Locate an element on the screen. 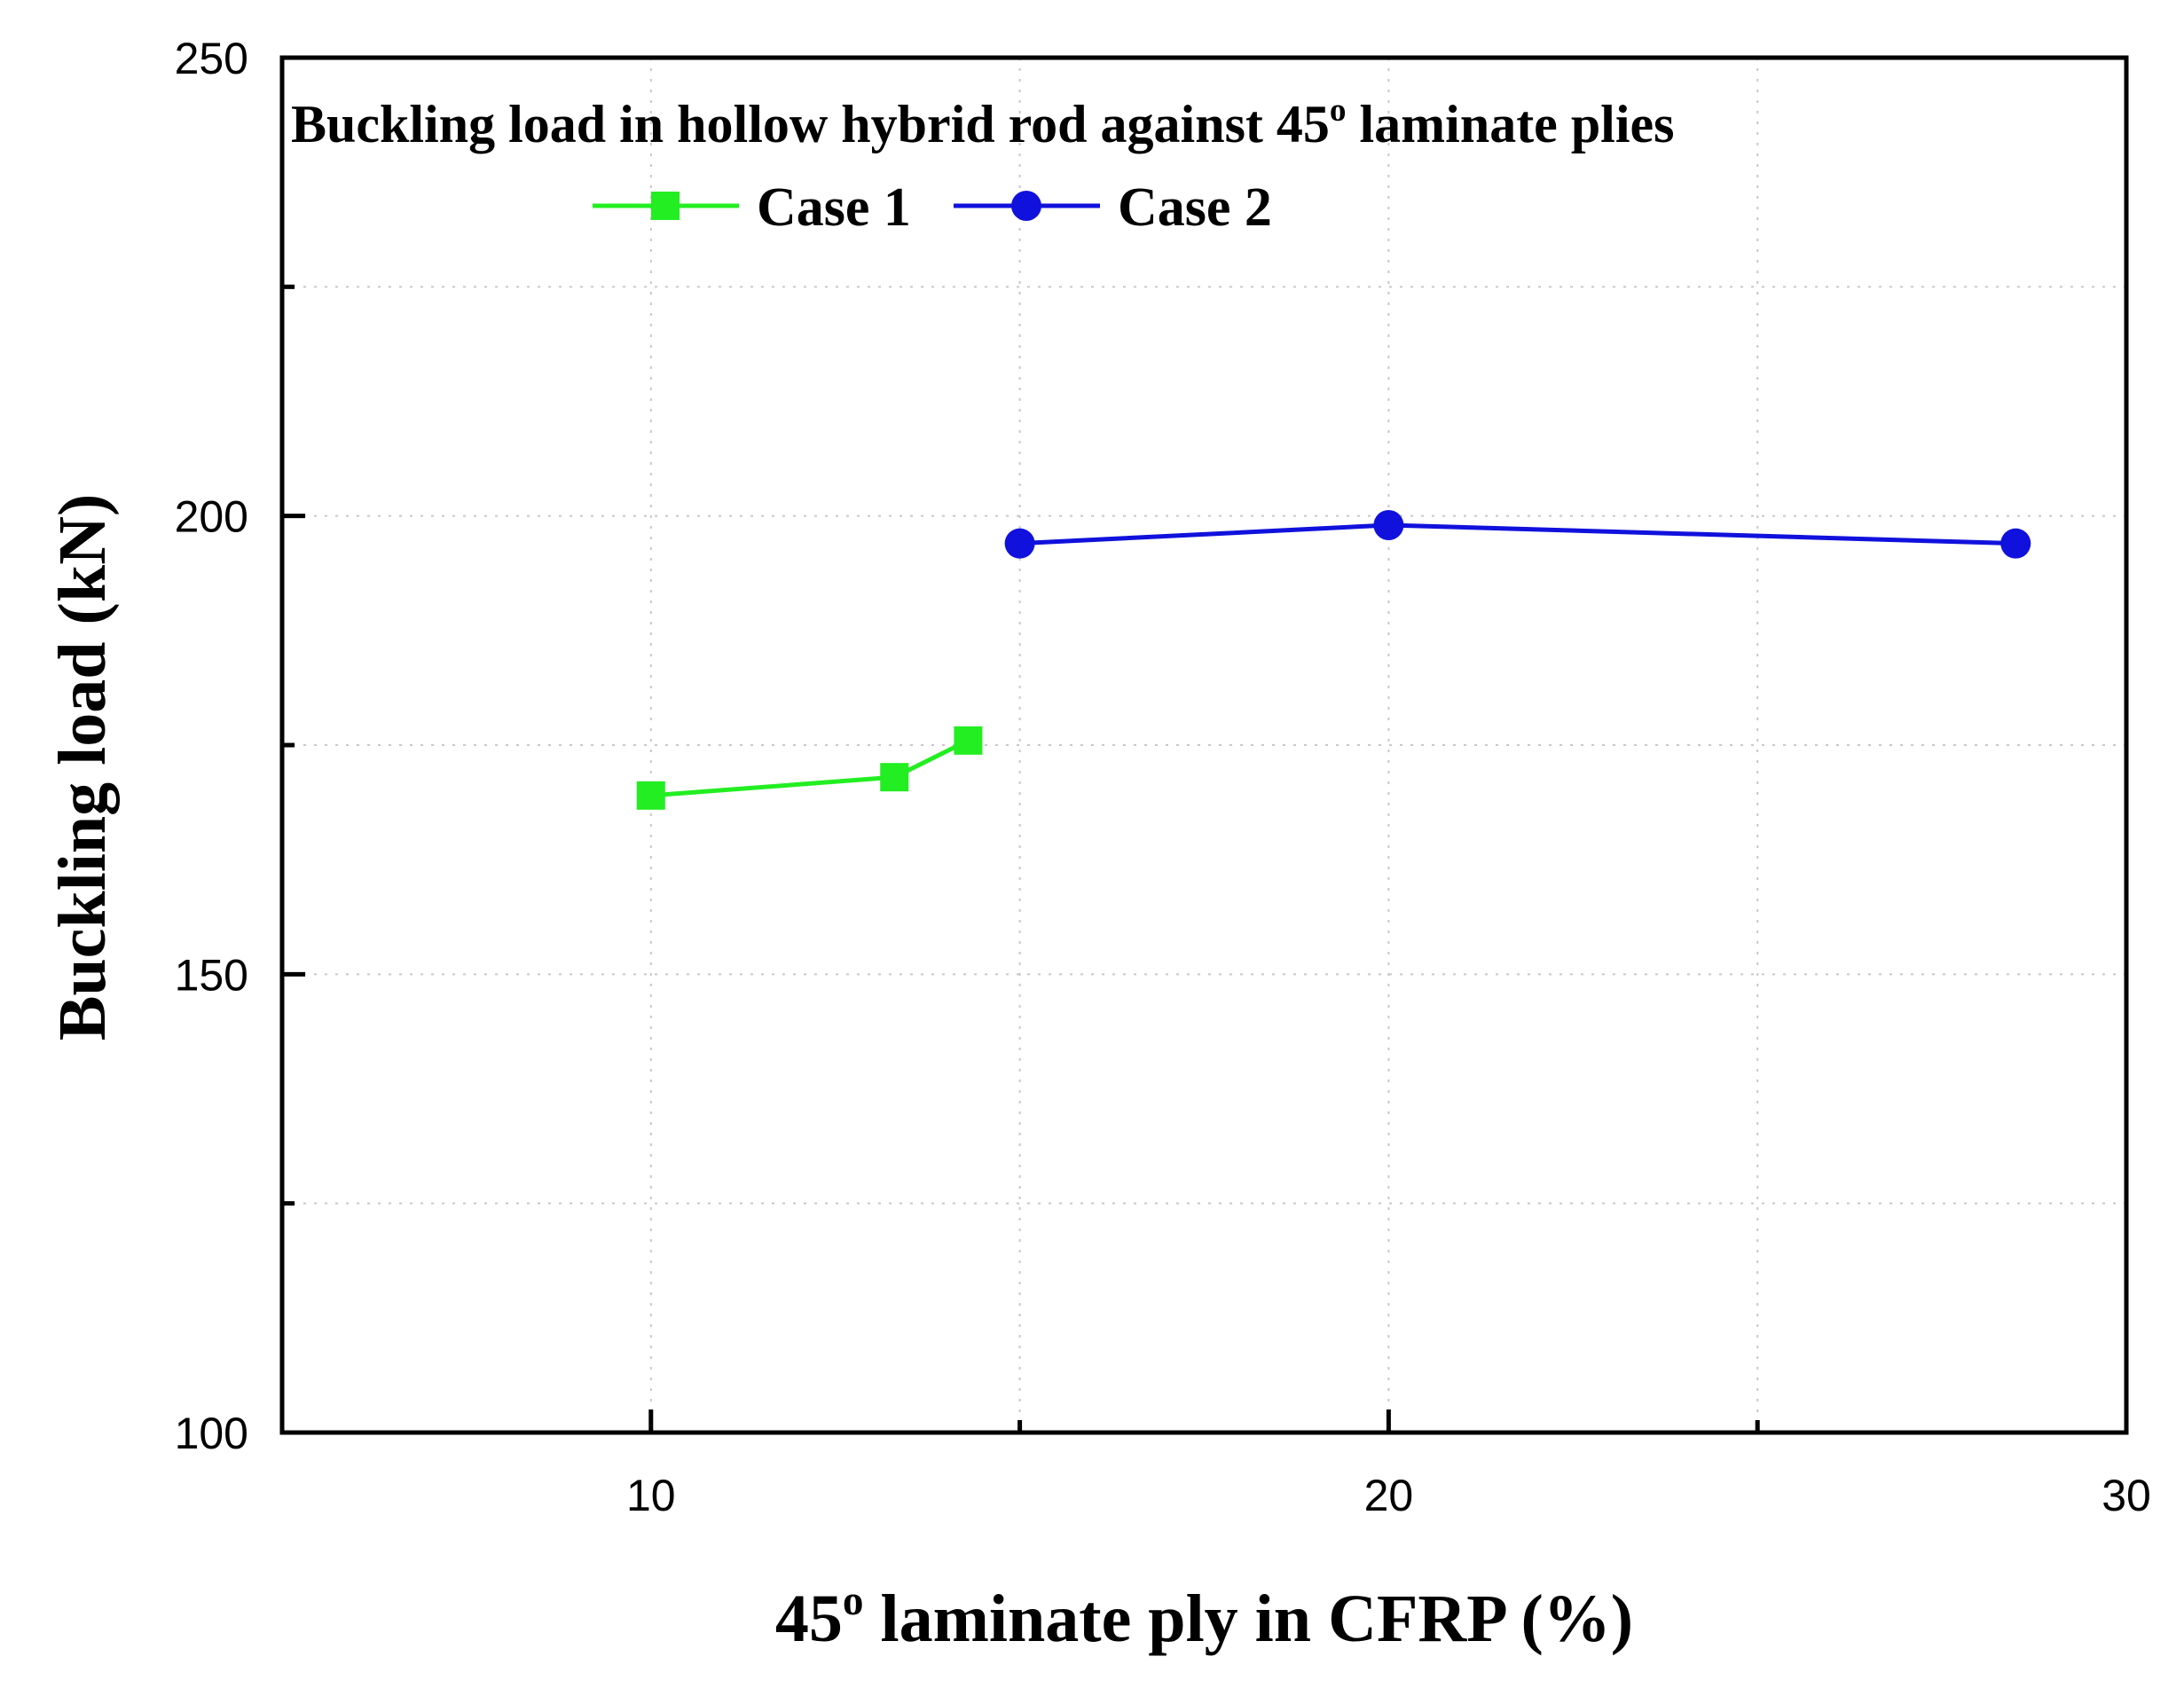 Image resolution: width=2184 pixels, height=1688 pixels. x-axis-title: 45o laminate ply in CFRP (%) is located at coordinates (1204, 1617).